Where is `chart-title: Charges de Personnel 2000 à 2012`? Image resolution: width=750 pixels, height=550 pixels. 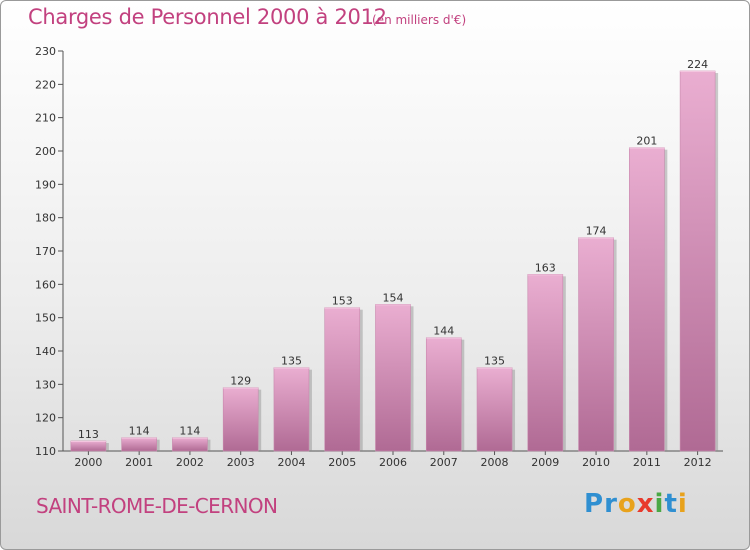
chart-title: Charges de Personnel 2000 à 2012 is located at coordinates (207, 17).